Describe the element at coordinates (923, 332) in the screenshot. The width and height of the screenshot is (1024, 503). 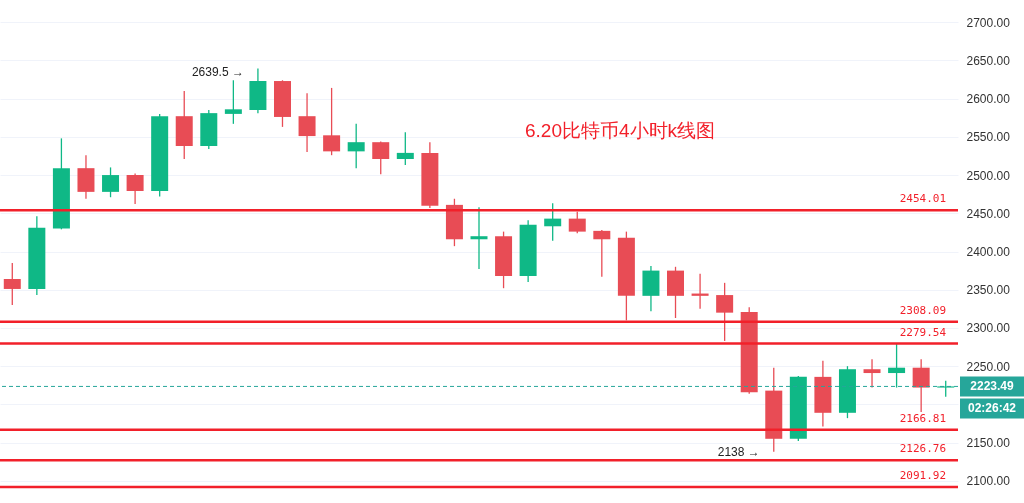
I see `ref-line-label: 2279.54` at that location.